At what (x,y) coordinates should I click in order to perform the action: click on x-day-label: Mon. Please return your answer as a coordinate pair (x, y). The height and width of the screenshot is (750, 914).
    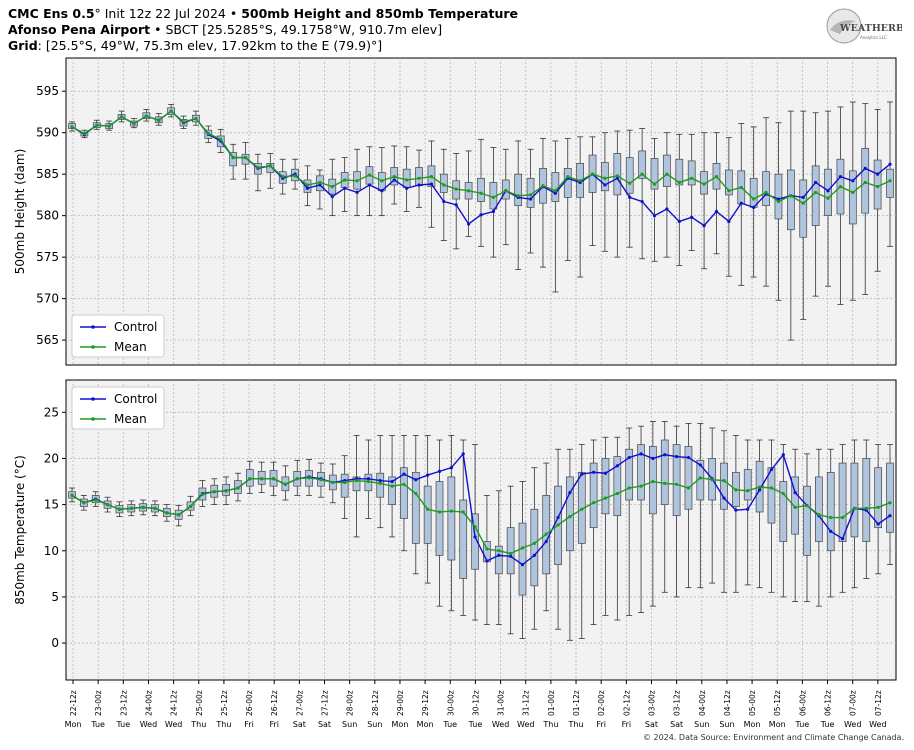
    Looking at the image, I should click on (425, 724).